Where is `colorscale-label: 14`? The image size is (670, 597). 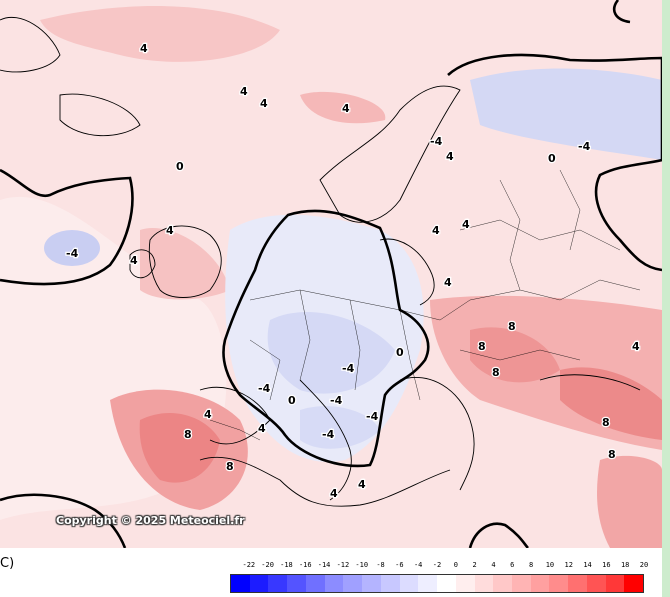 colorscale-label: 14 is located at coordinates (587, 565).